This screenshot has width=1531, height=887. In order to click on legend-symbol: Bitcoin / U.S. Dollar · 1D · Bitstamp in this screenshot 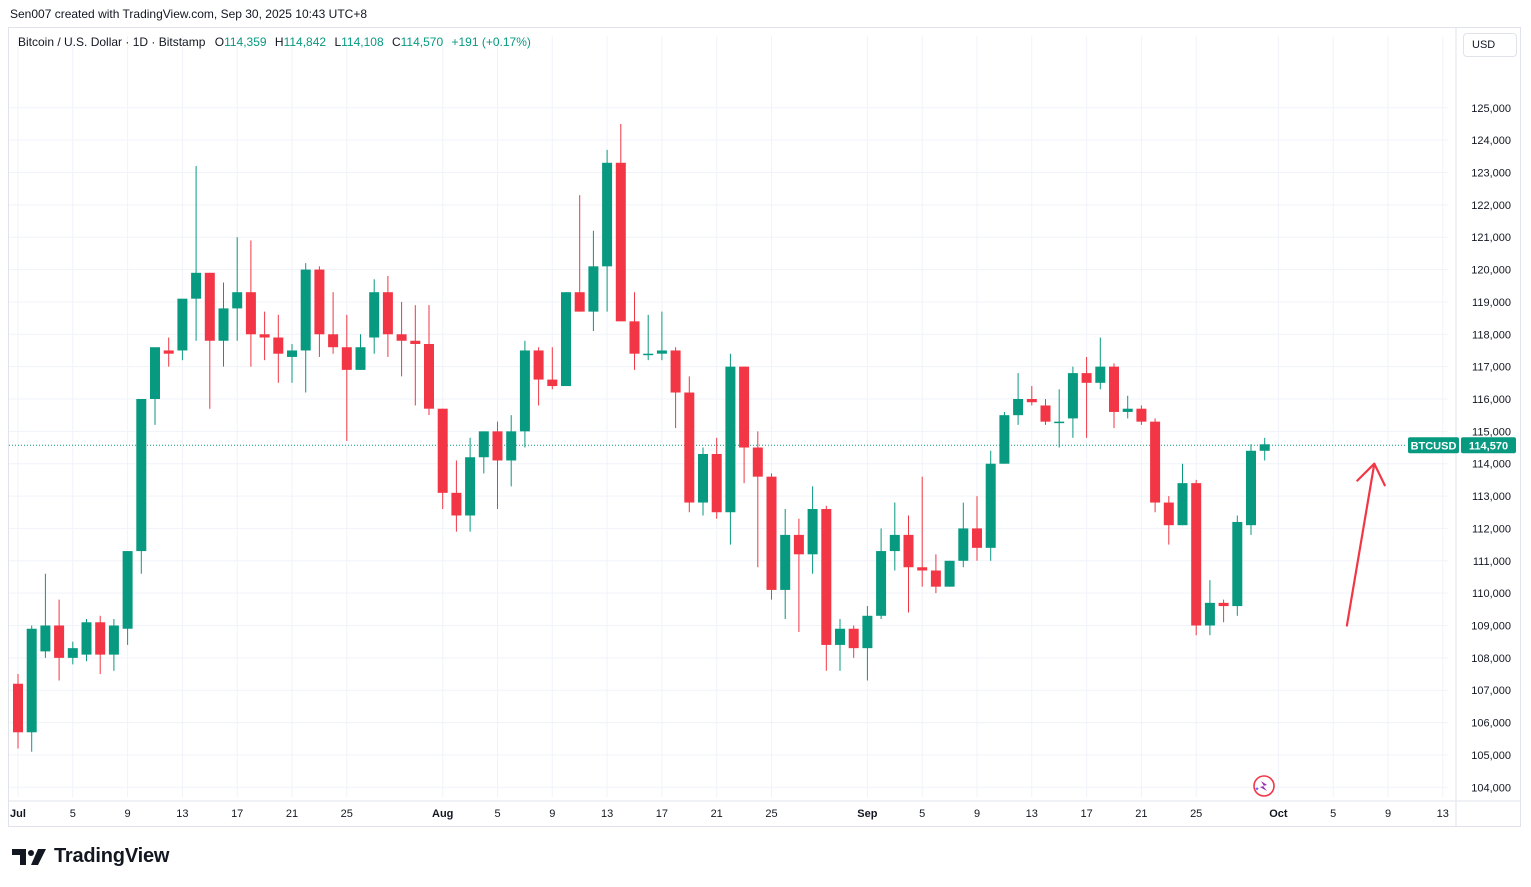, I will do `click(112, 42)`.